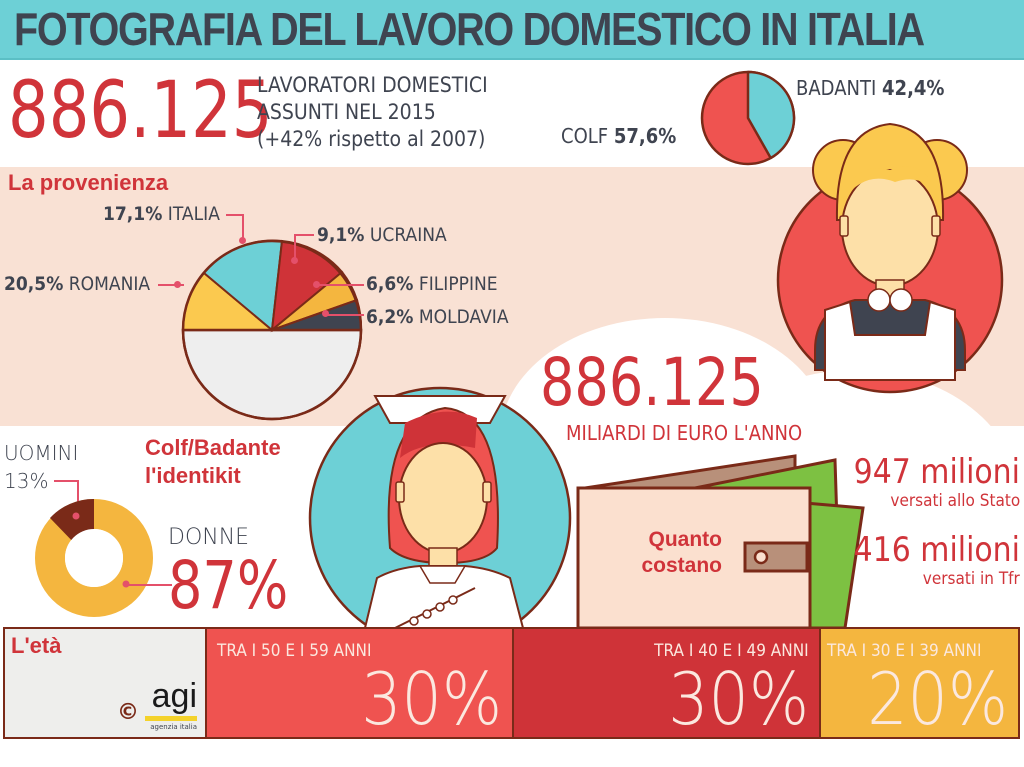 The width and height of the screenshot is (1024, 767). I want to click on badanti-label: BADANTI, so click(836, 88).